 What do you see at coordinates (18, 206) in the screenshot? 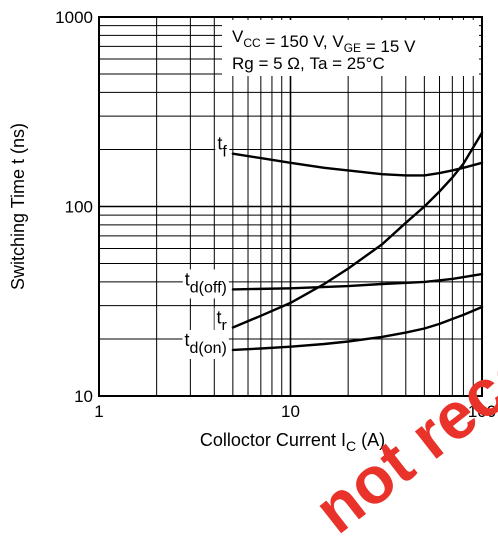
I see `y-axis-label: Switching Time t (ns)` at bounding box center [18, 206].